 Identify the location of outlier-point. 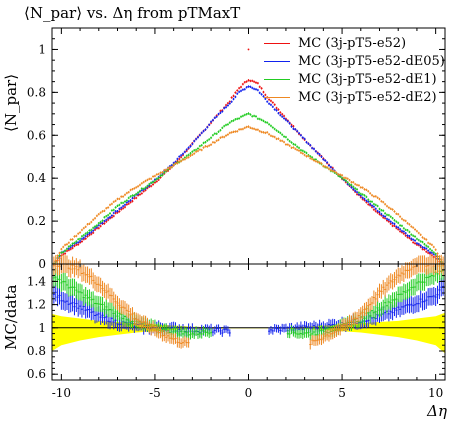
(248, 49).